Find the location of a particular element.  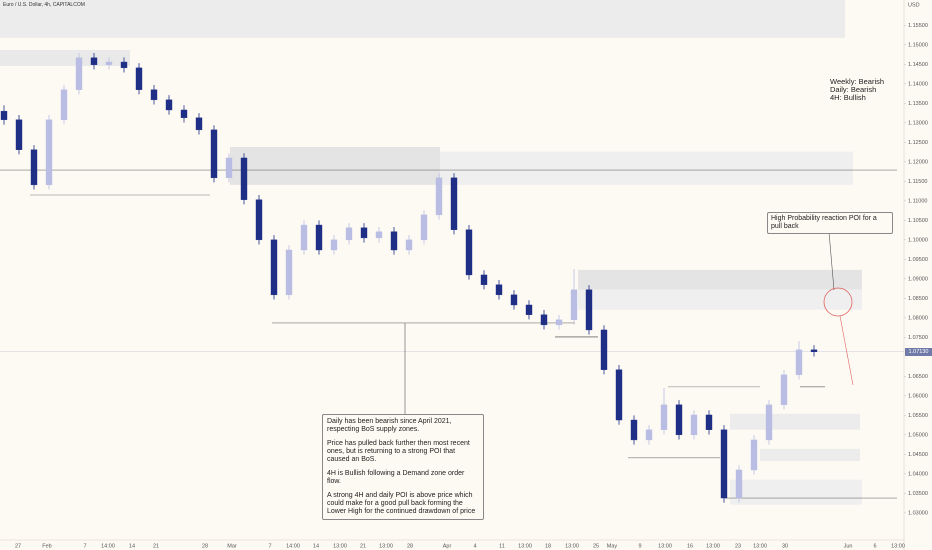

y-tick-label: 1.03500 is located at coordinates (918, 494).